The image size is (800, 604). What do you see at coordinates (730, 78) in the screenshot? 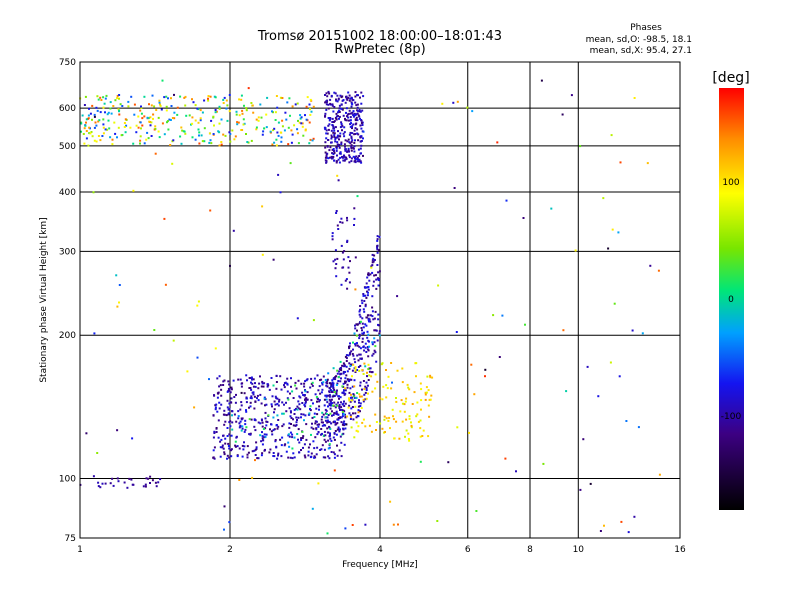
I see `colorbar-label: [deg]` at bounding box center [730, 78].